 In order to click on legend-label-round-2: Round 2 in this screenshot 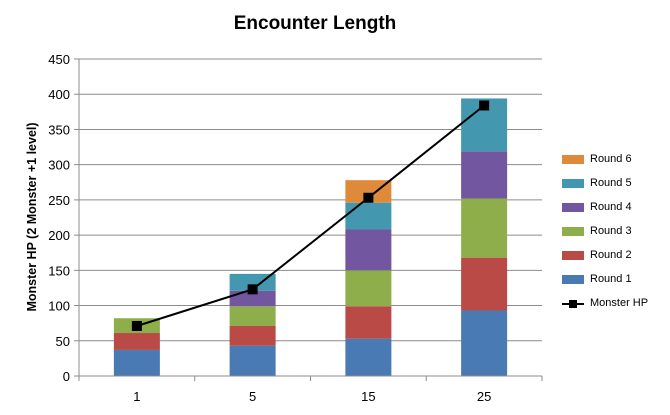, I will do `click(611, 255)`.